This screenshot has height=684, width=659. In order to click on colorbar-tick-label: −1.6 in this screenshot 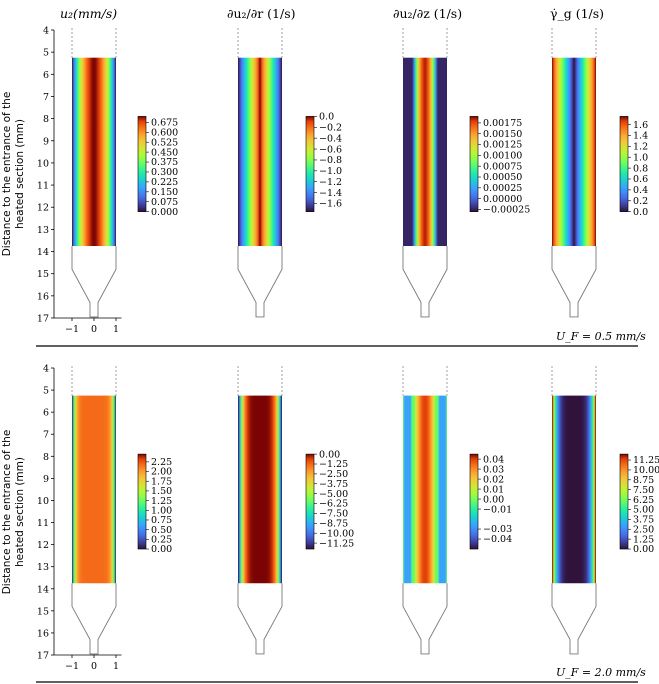, I will do `click(330, 204)`.